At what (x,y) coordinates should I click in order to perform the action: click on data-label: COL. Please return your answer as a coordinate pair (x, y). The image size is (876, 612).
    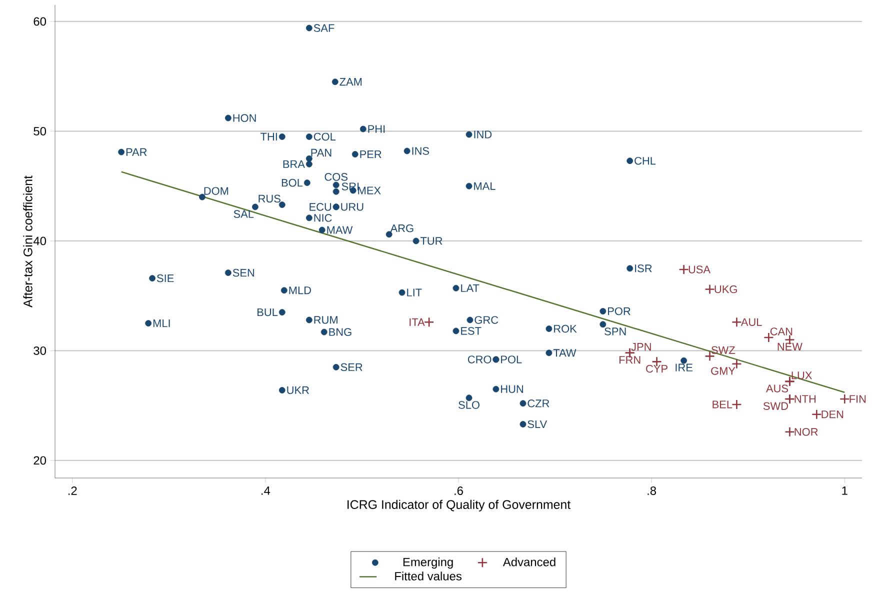
    Looking at the image, I should click on (325, 136).